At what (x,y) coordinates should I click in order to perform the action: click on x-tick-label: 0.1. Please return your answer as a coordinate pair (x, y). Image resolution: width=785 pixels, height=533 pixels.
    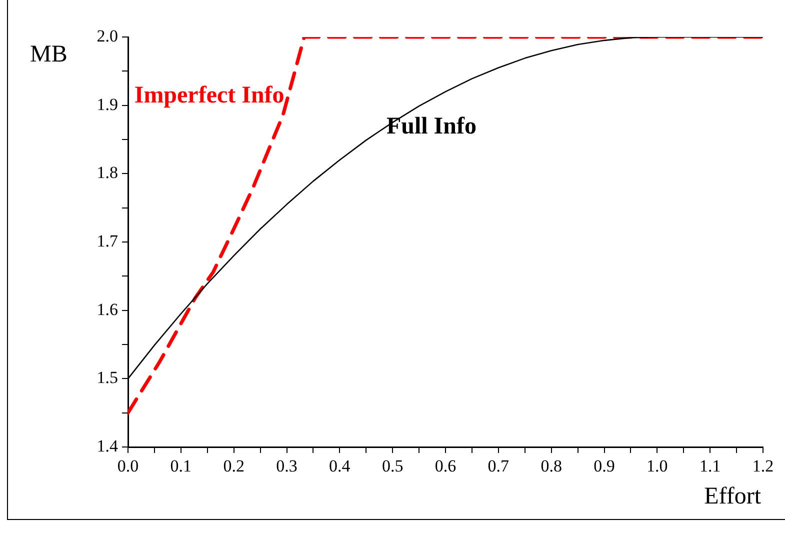
    Looking at the image, I should click on (181, 466).